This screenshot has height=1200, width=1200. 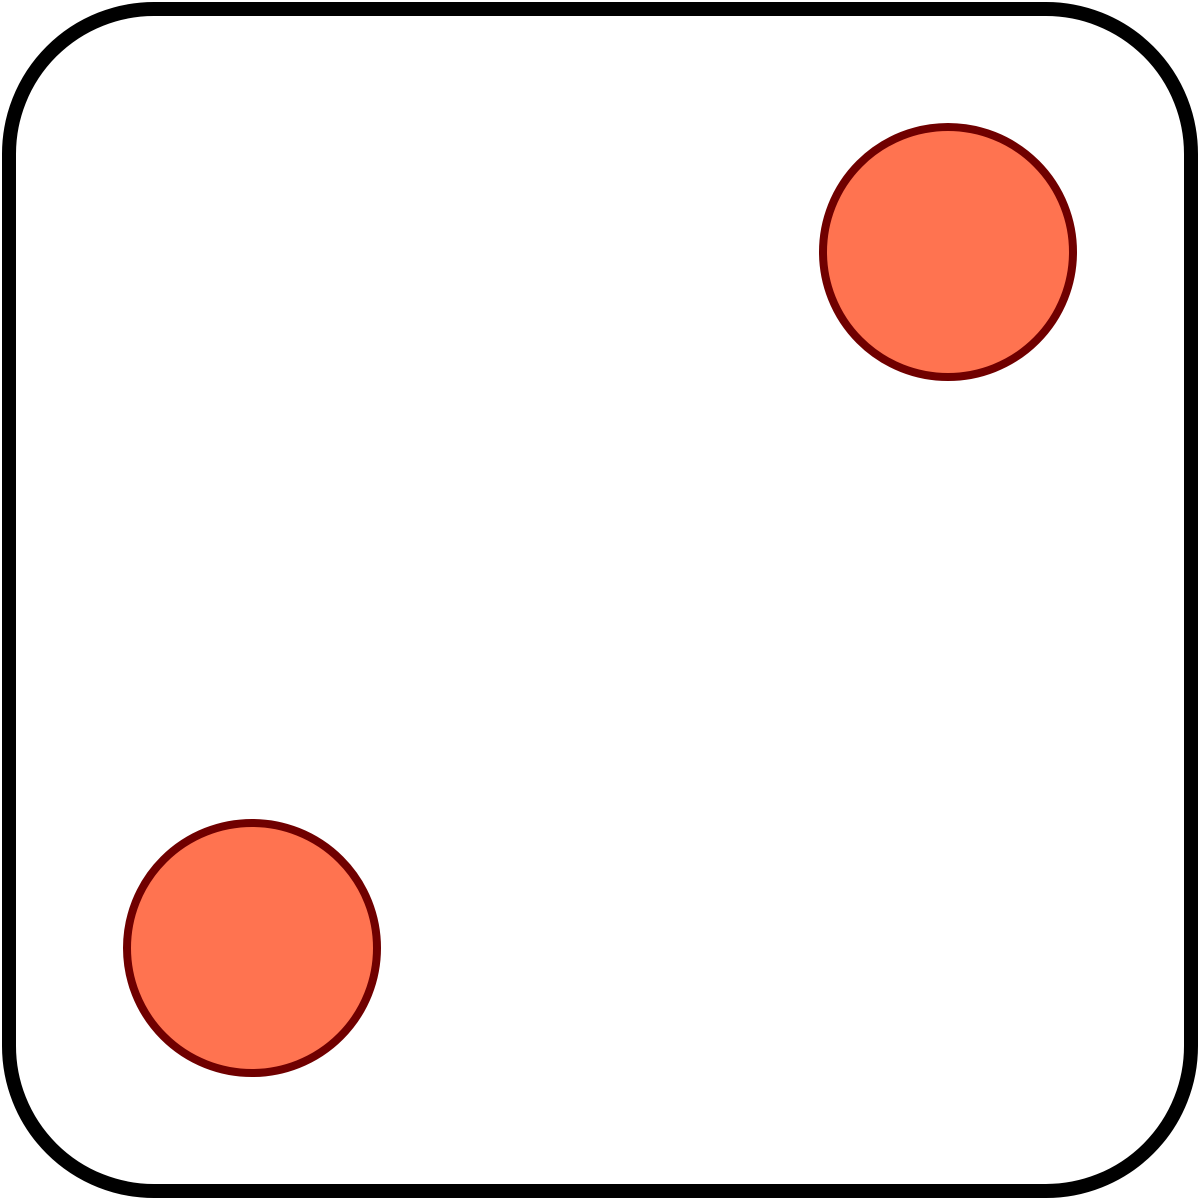 I want to click on pip-bottom-left, so click(x=252, y=948).